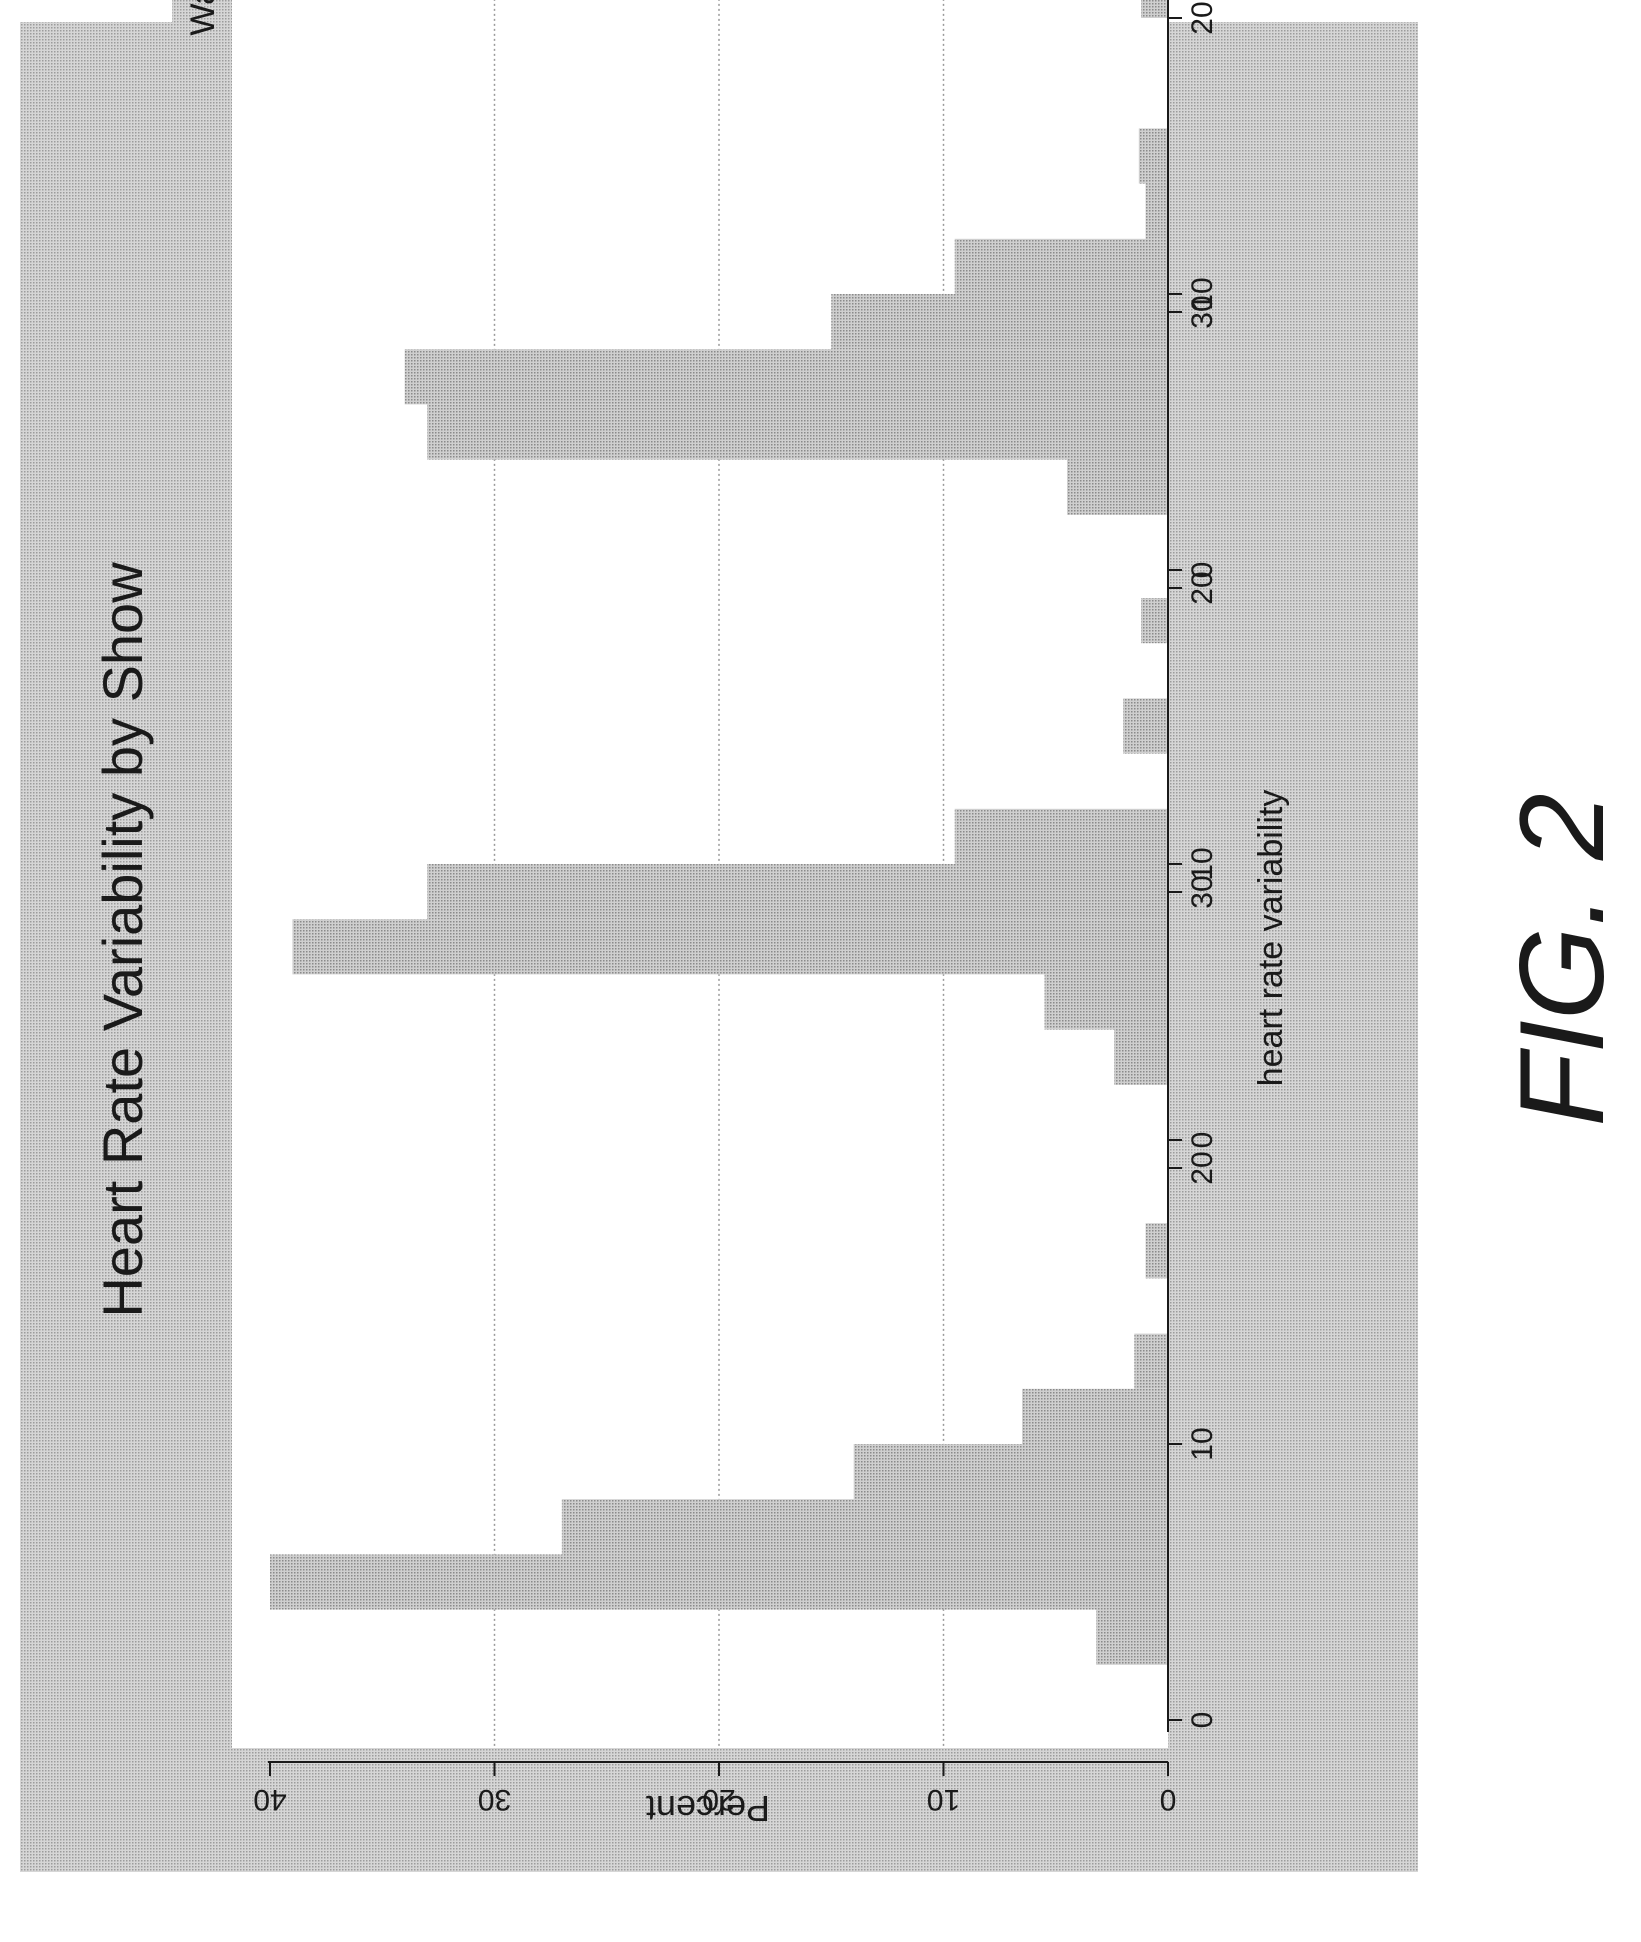 This screenshot has height=1942, width=1641. I want to click on panel-label: WalkingDead, so click(203, 18).